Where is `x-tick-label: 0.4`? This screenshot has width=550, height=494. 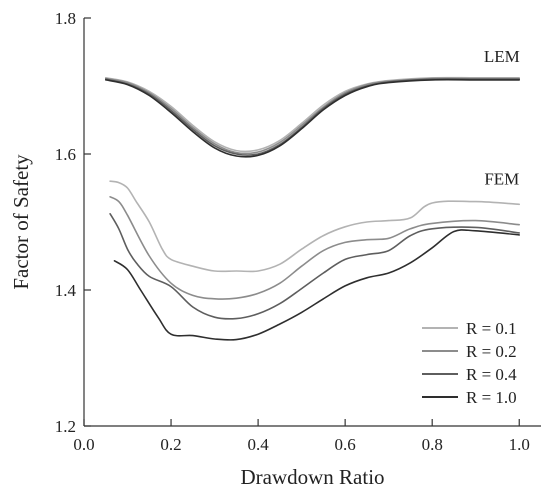
x-tick-label: 0.4 is located at coordinates (258, 444).